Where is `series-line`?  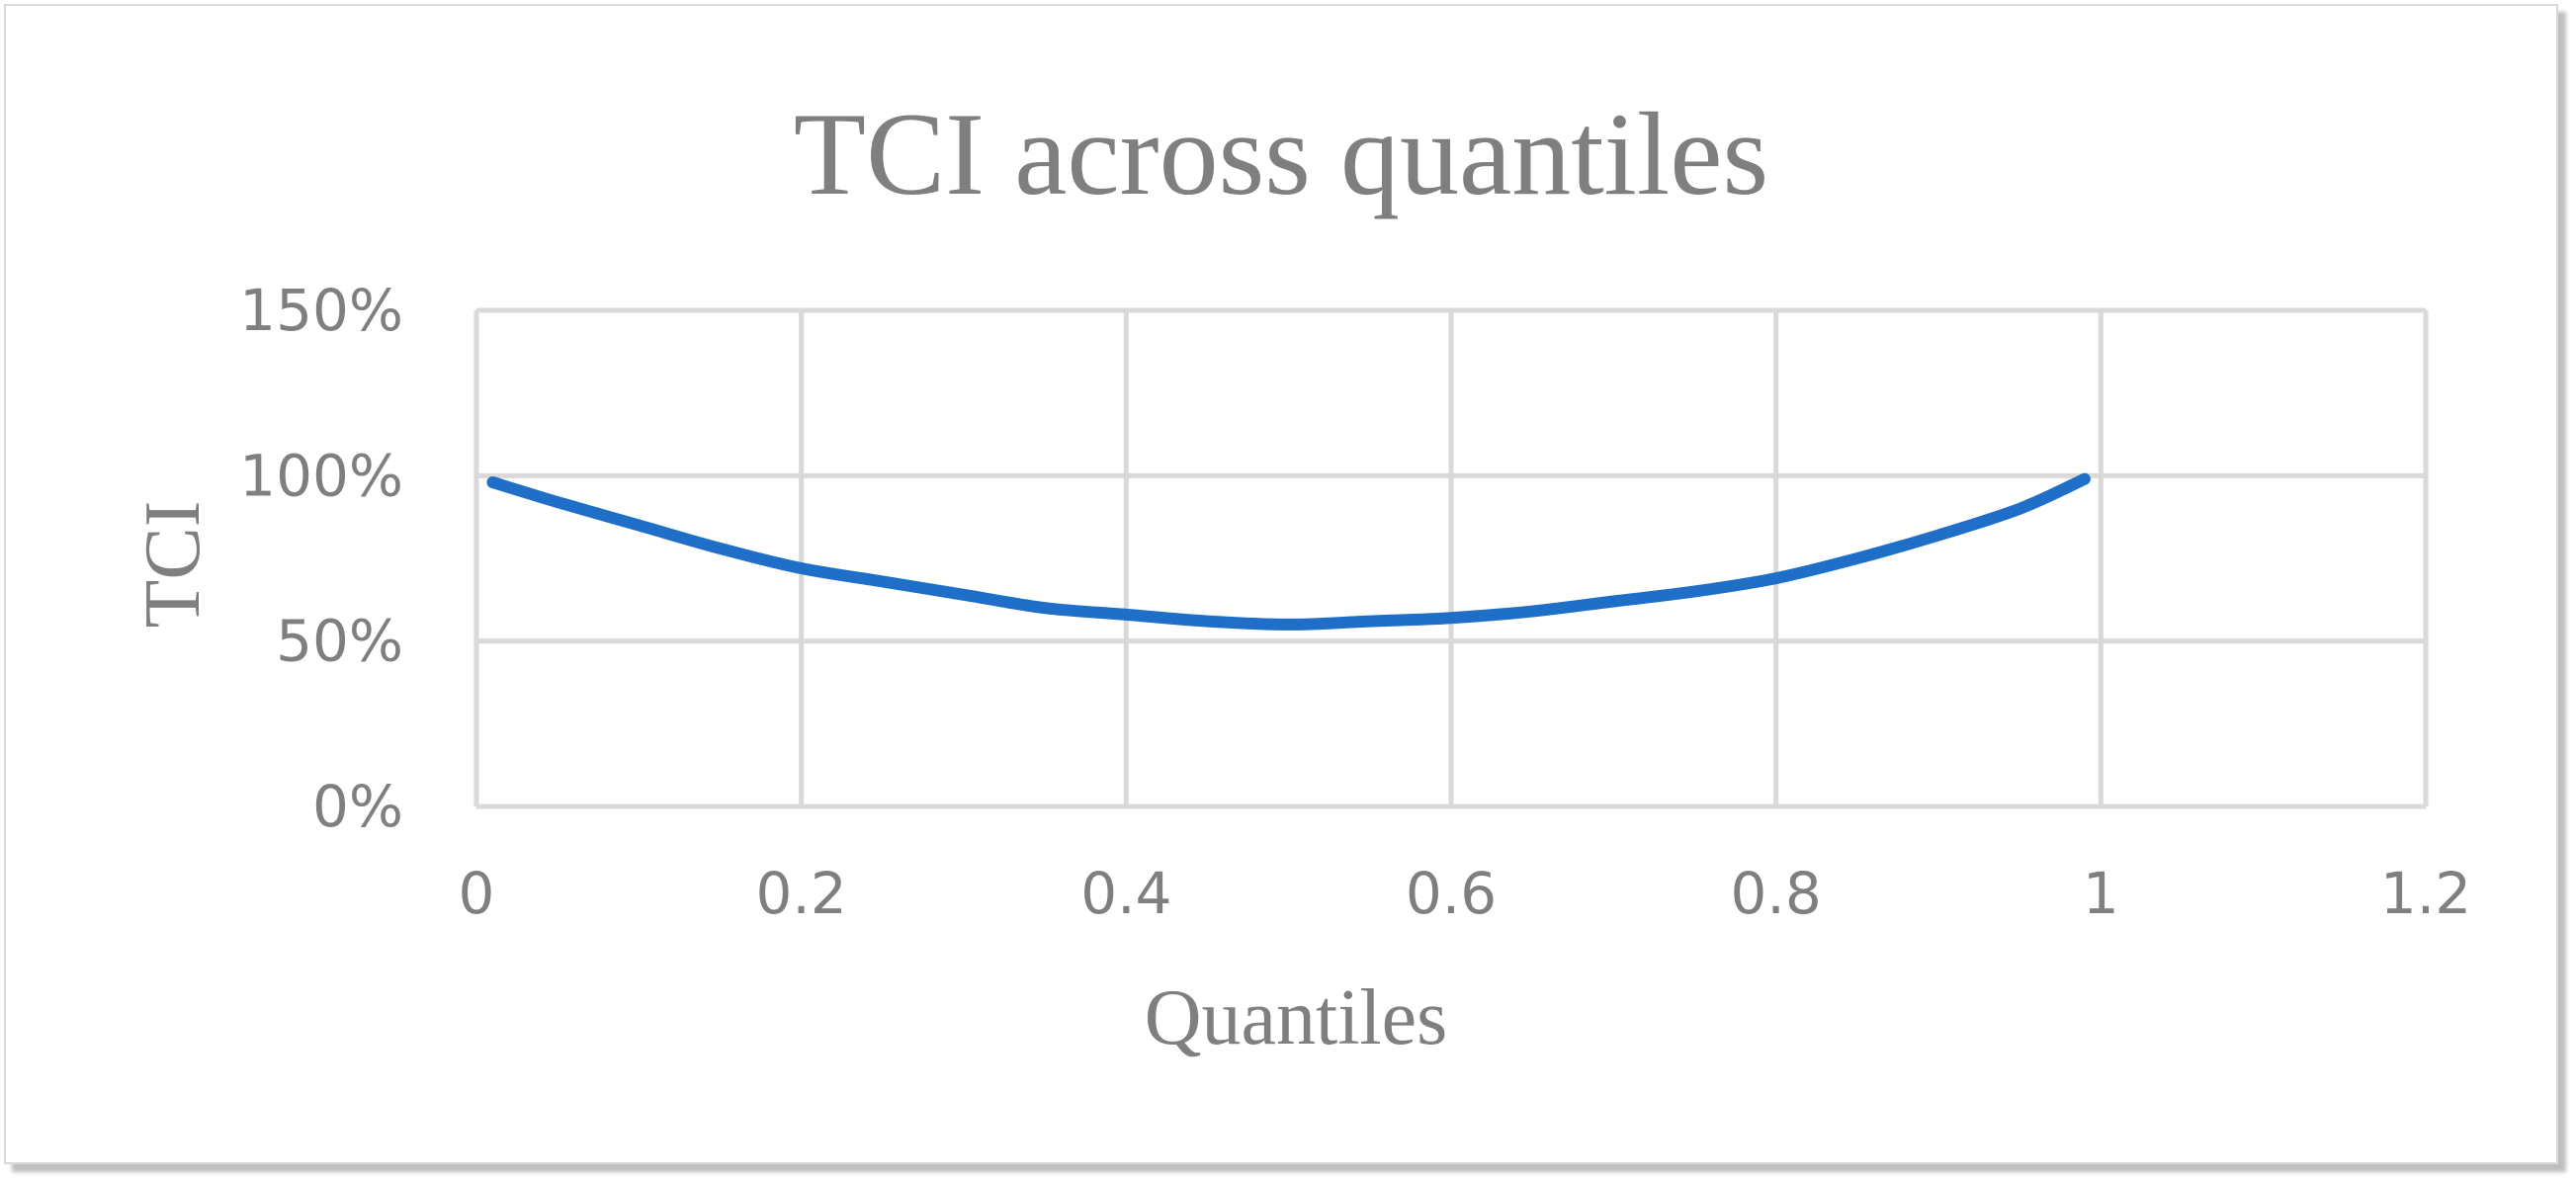 series-line is located at coordinates (1288, 551).